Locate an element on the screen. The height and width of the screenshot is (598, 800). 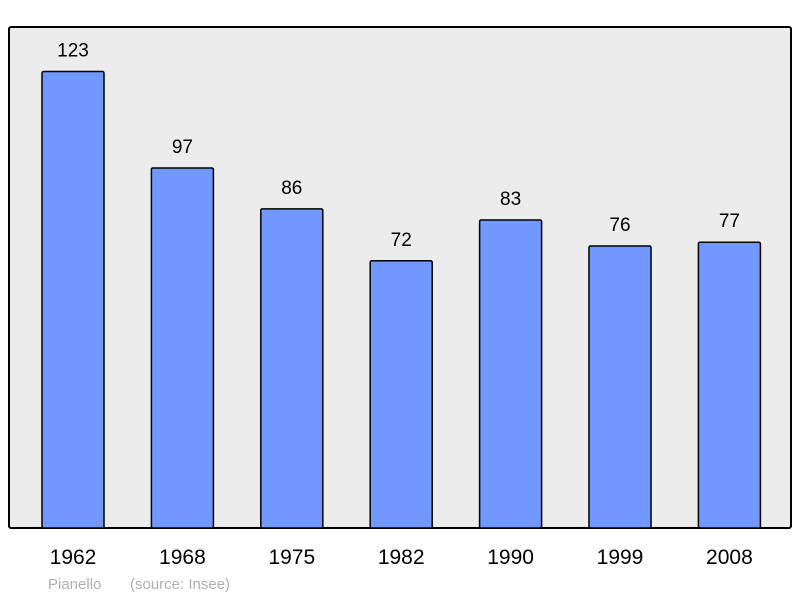
bar-2008 is located at coordinates (729, 385).